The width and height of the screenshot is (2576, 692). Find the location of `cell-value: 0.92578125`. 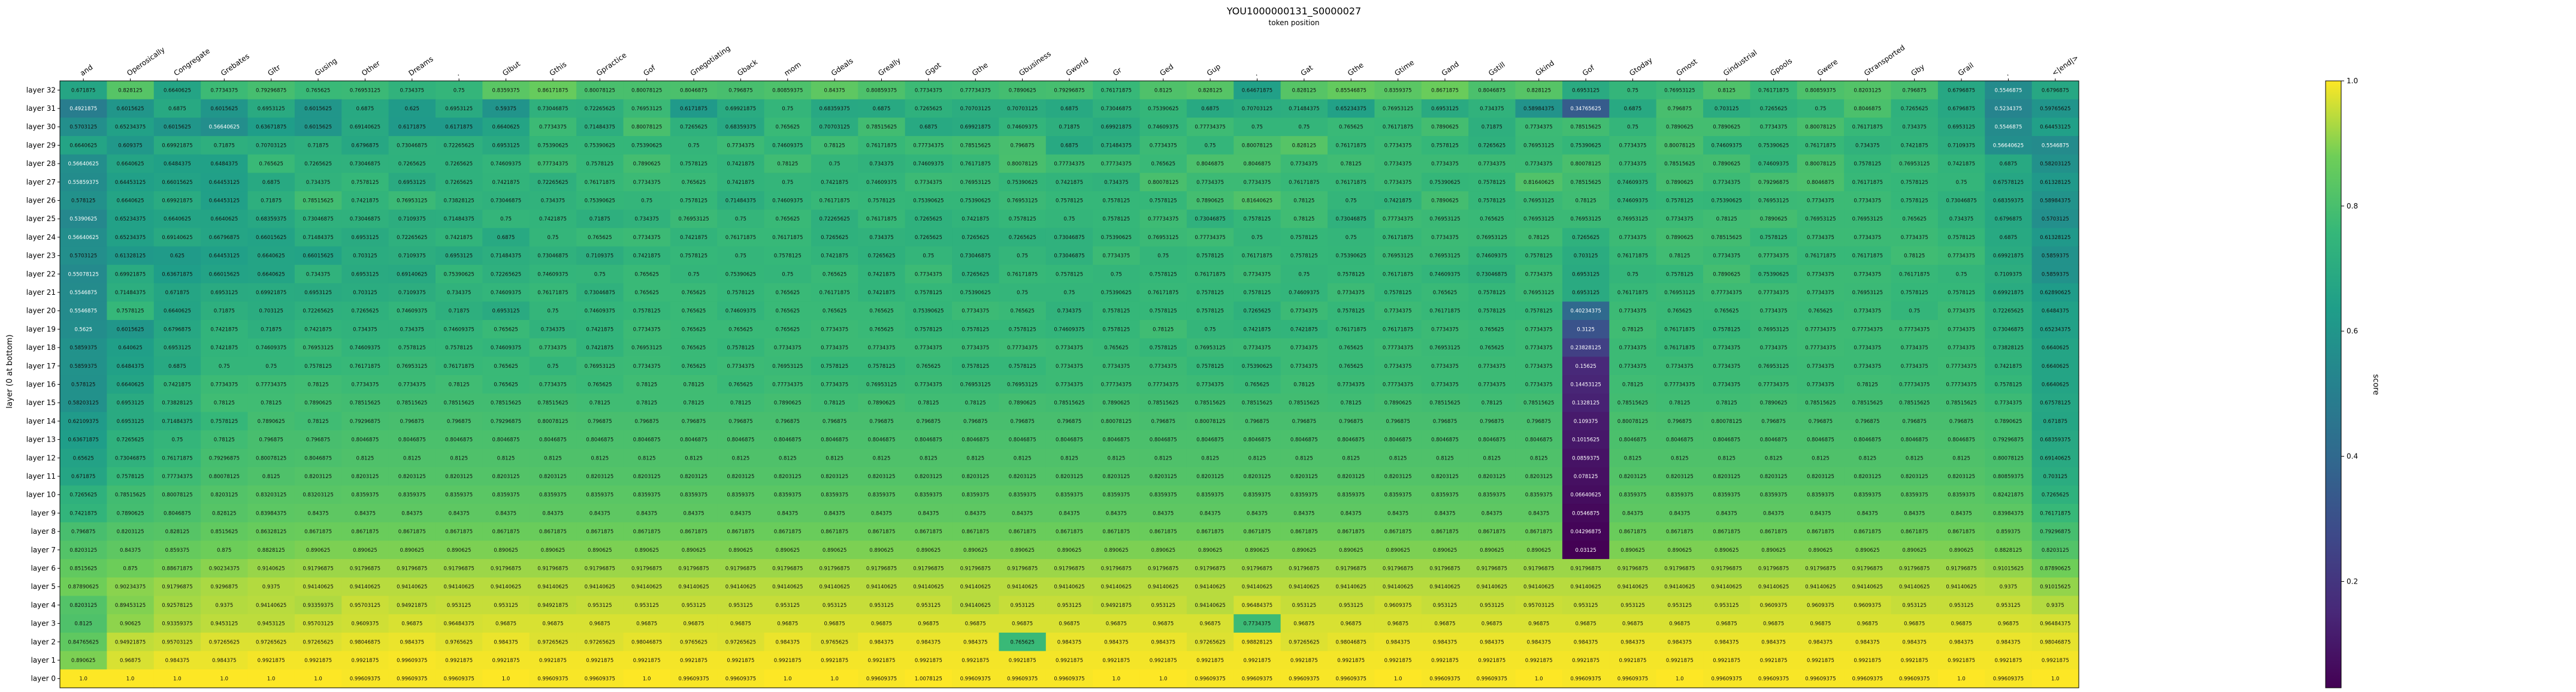

cell-value: 0.92578125 is located at coordinates (177, 606).